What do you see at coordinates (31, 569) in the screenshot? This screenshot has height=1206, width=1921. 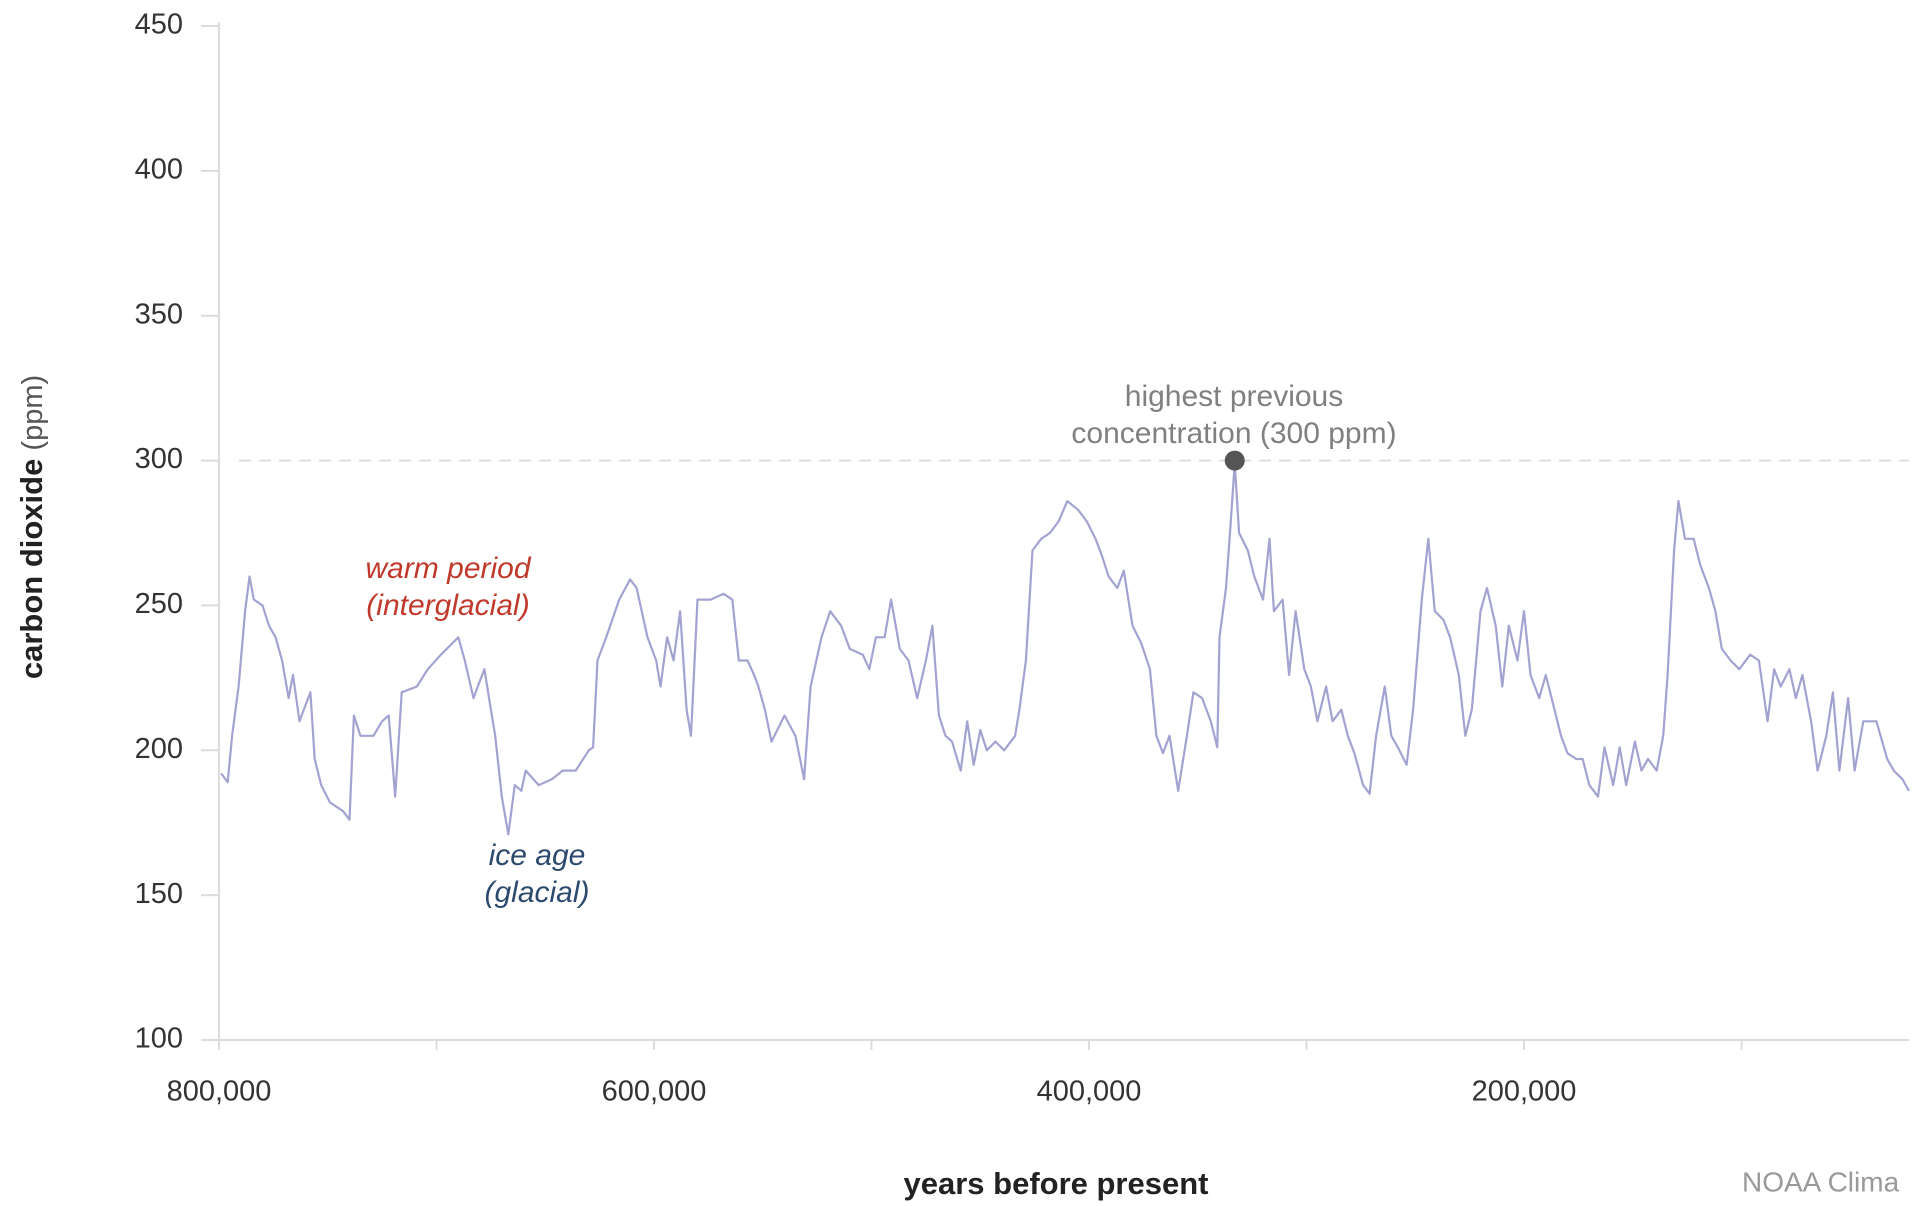 I see `y-axis-title-main: carbon dioxide` at bounding box center [31, 569].